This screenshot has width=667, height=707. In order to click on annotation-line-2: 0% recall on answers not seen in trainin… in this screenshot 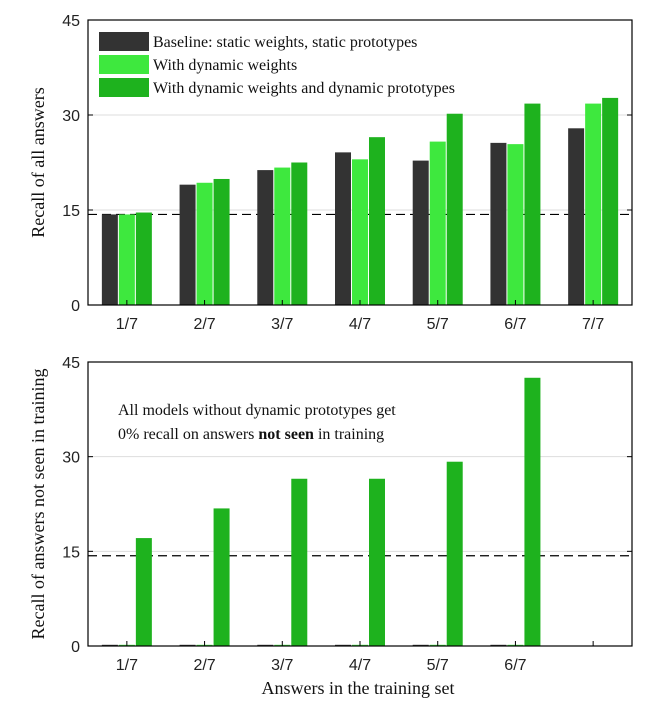, I will do `click(251, 434)`.